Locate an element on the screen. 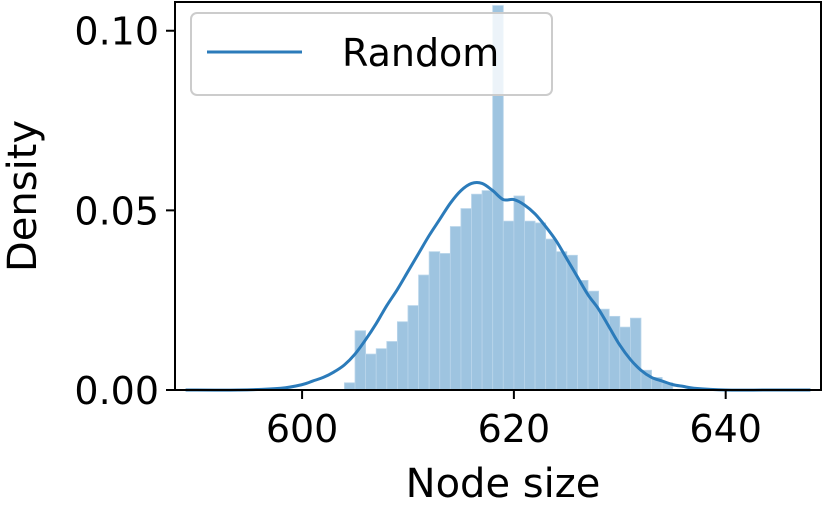 This screenshot has height=507, width=830. y-tick-label: 0.05 is located at coordinates (116, 211).